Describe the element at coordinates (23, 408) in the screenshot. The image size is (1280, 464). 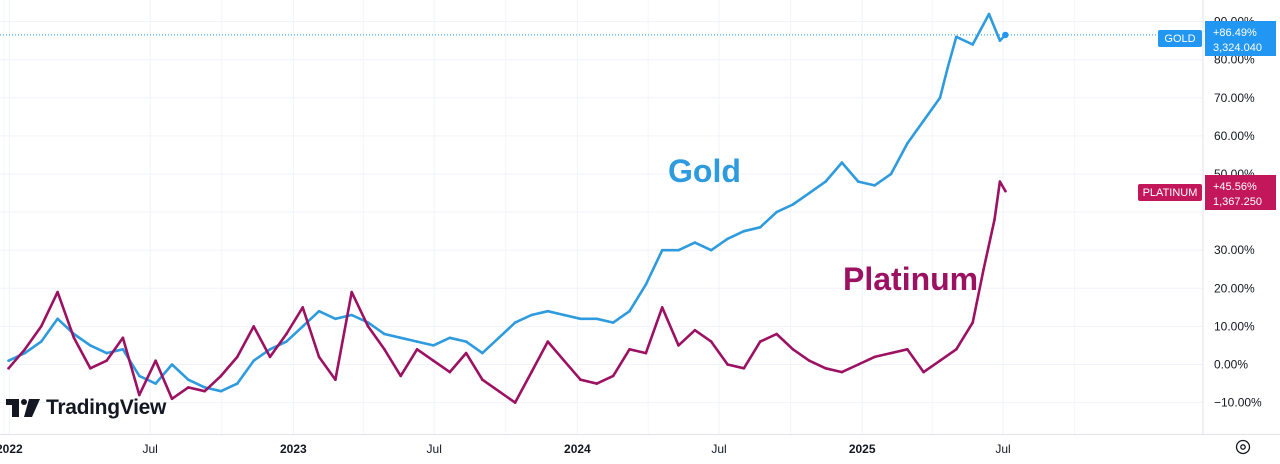
I see `tradingview-logo-icon` at that location.